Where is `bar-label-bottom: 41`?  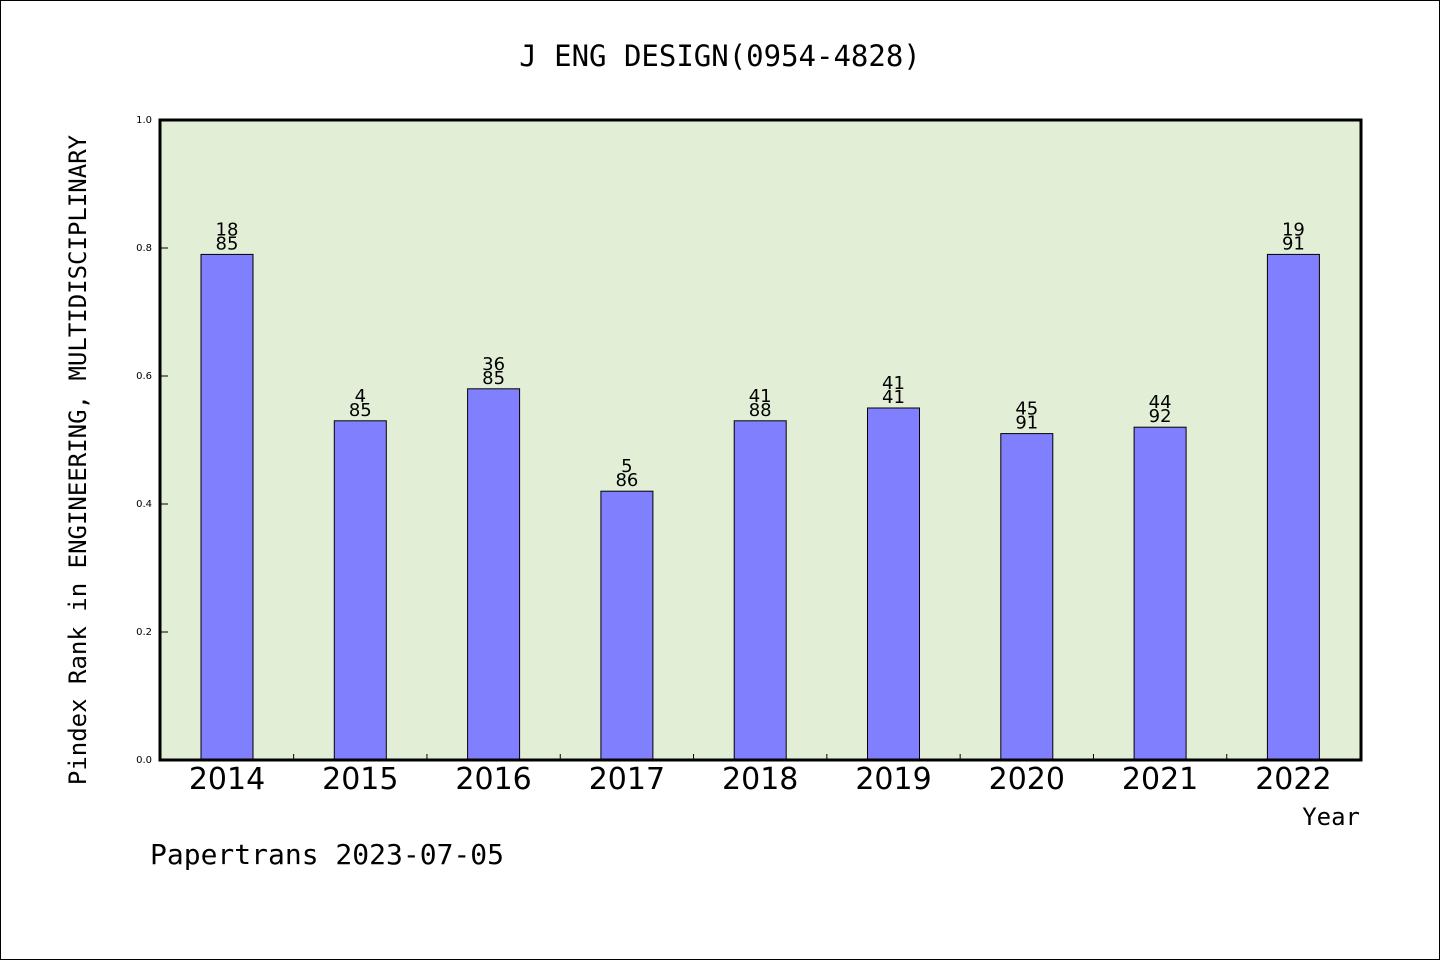 bar-label-bottom: 41 is located at coordinates (893, 397).